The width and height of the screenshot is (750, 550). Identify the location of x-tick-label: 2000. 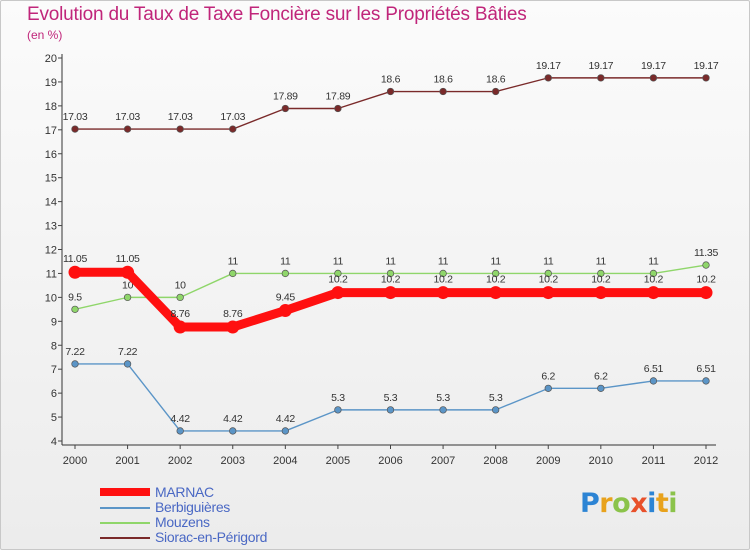
(75, 461).